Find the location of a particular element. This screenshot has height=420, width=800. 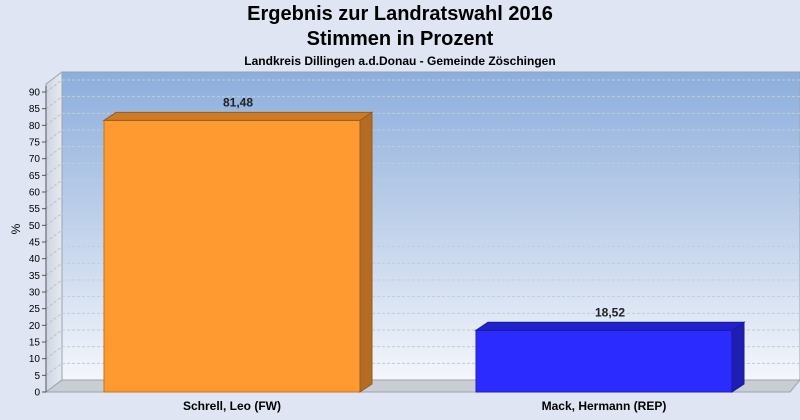

y-tick-label: 25 is located at coordinates (35, 309).